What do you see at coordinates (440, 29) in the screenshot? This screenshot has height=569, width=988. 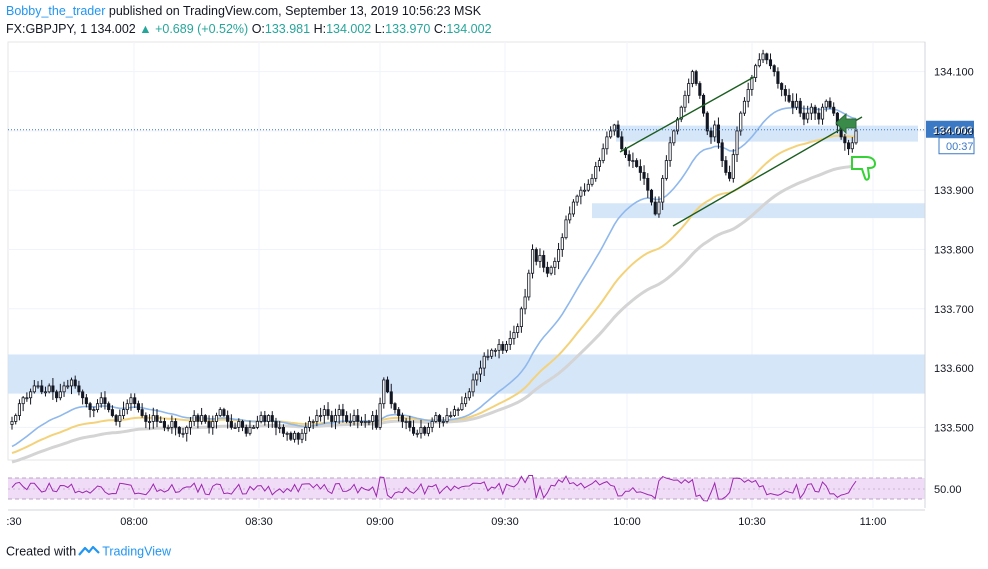 I see `close-label: C:` at bounding box center [440, 29].